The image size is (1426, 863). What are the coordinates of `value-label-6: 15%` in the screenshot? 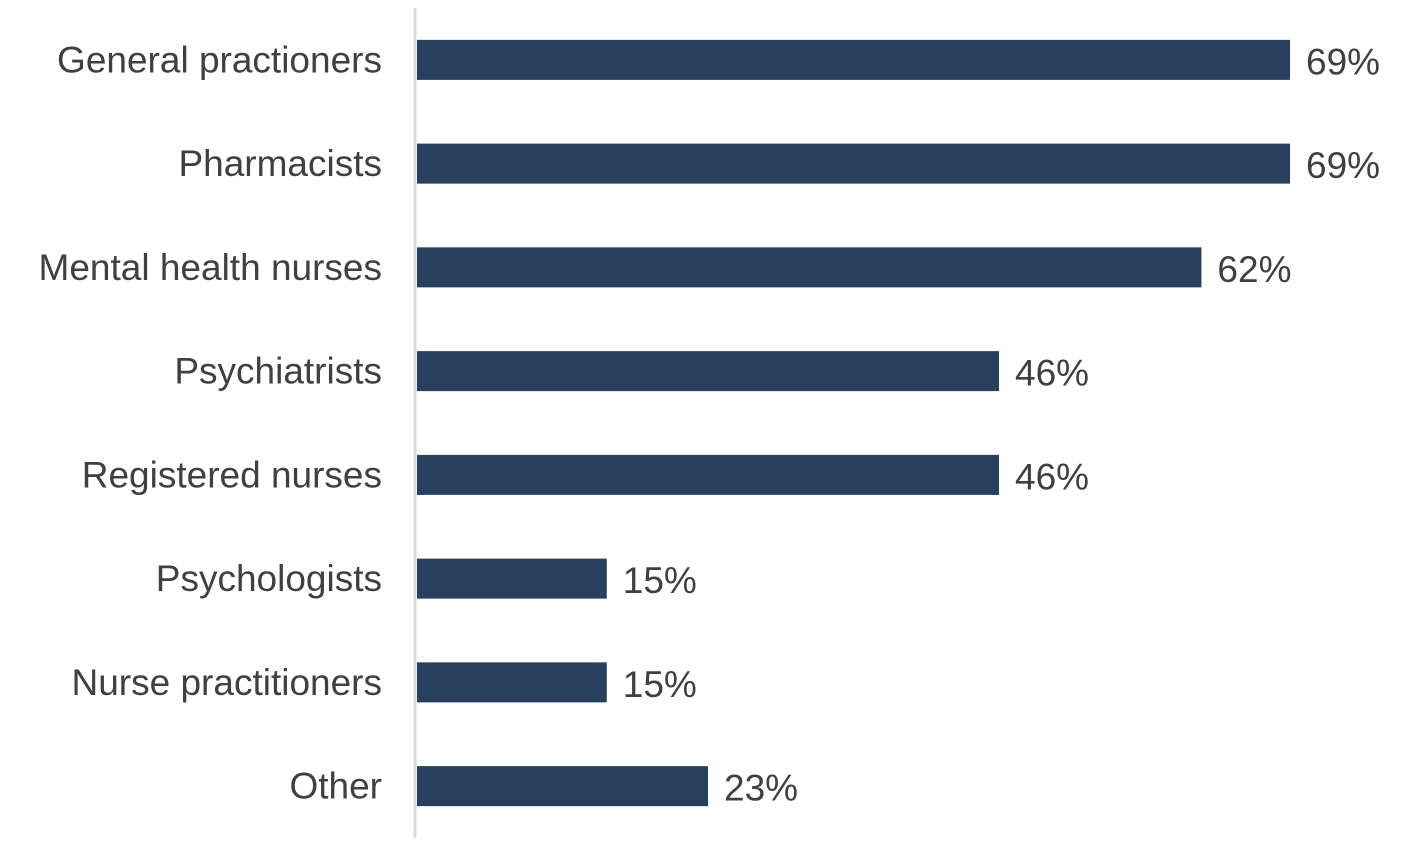 It's located at (660, 684).